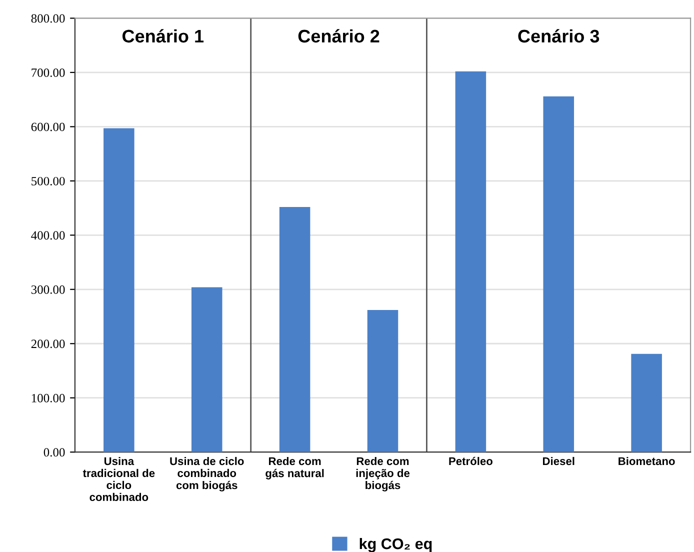 The width and height of the screenshot is (694, 552). I want to click on y-tick-label: 600.00, so click(48, 127).